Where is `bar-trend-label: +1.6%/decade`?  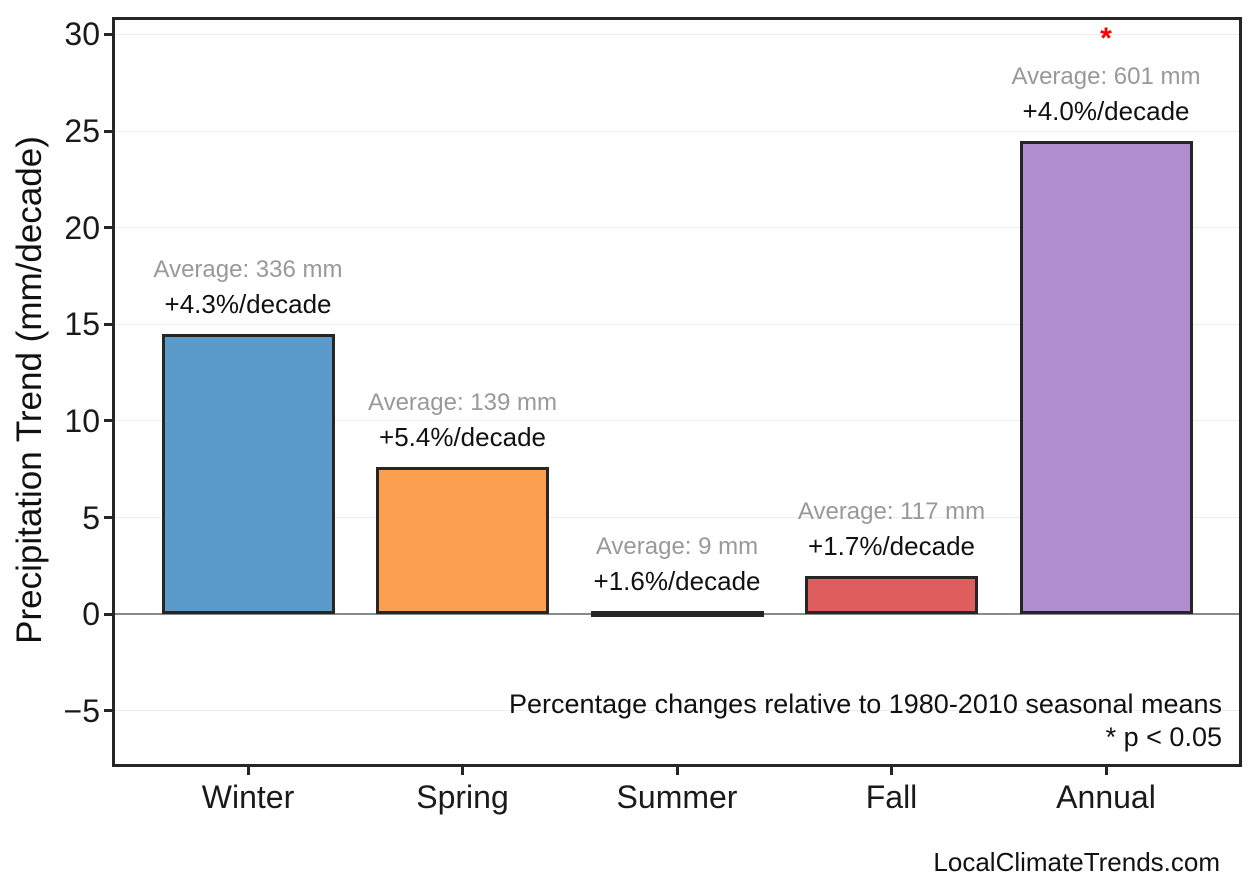
bar-trend-label: +1.6%/decade is located at coordinates (677, 581).